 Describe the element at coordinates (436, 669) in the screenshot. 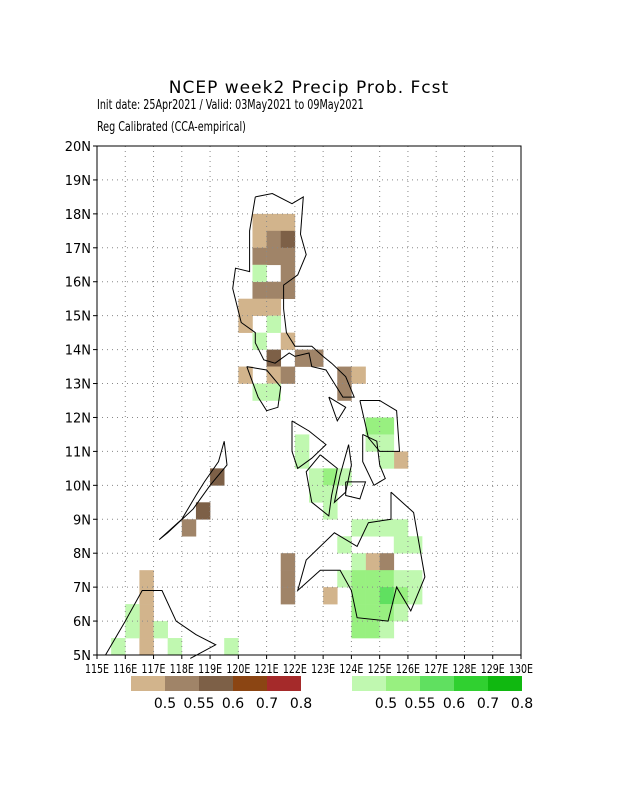

I see `lon-label: 127E` at that location.